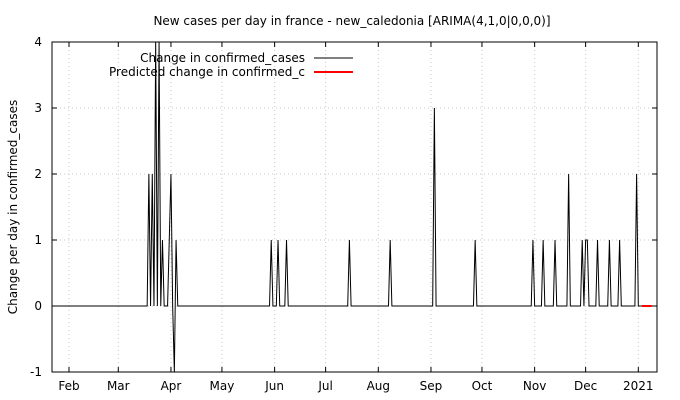 Image resolution: width=680 pixels, height=400 pixels. I want to click on x-tick-label: Dec, so click(585, 386).